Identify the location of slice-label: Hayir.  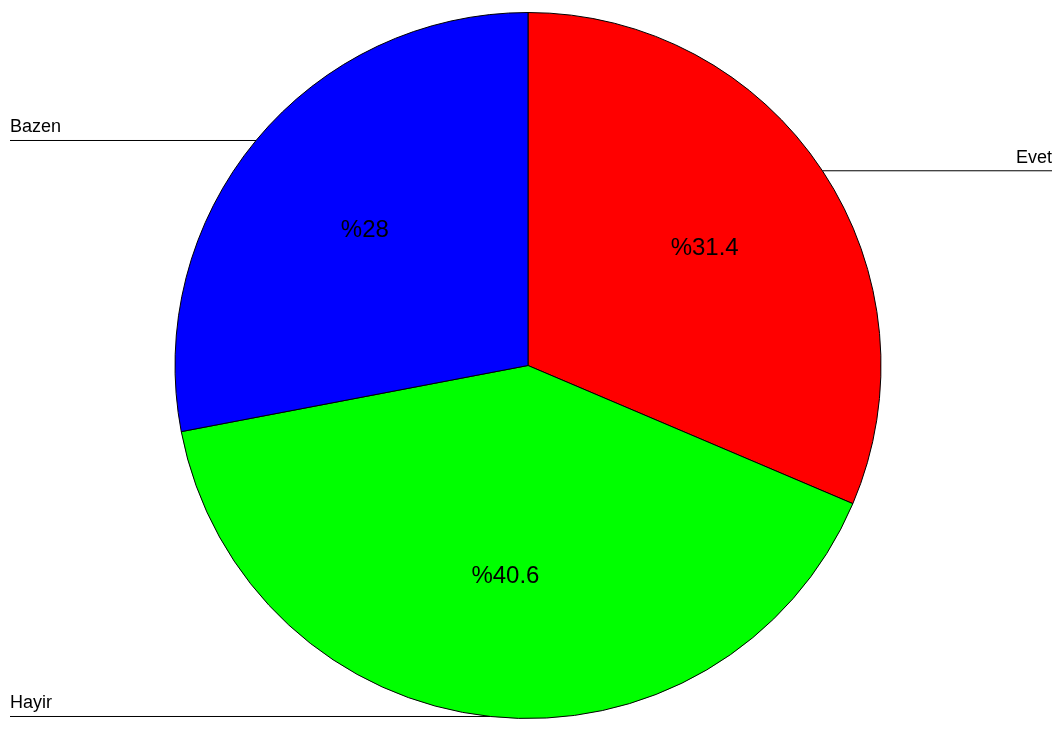
(31, 702).